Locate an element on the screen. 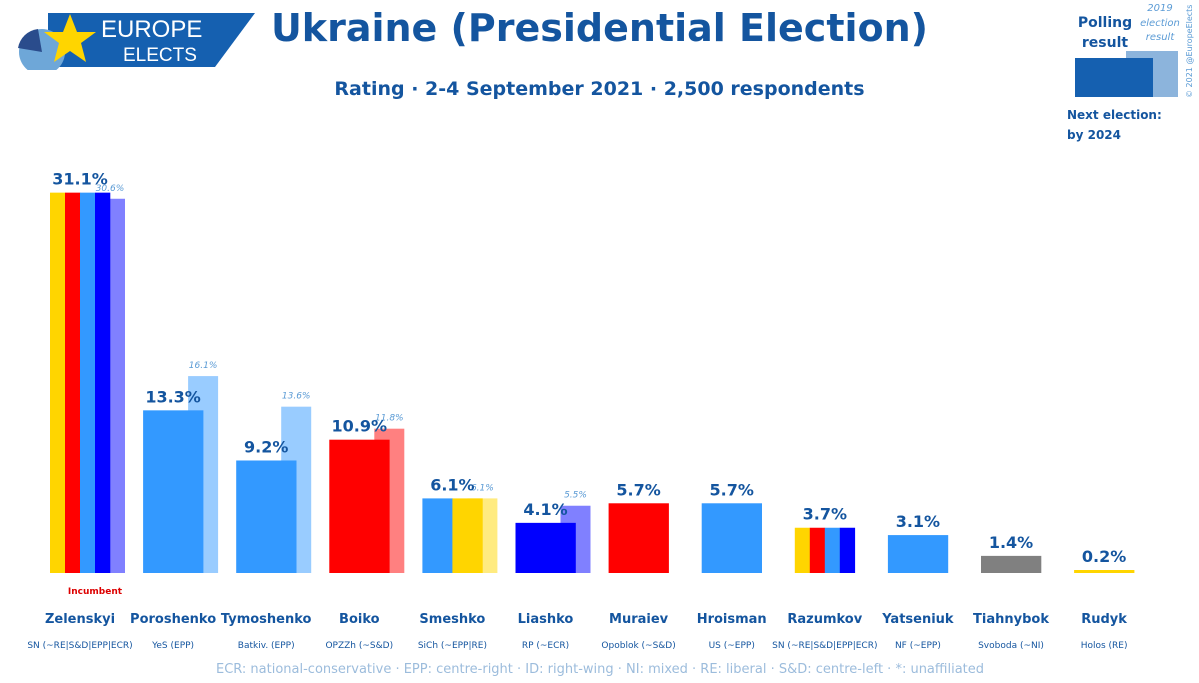 This screenshot has width=1199, height=683. incumbent-annotation: Incumbent is located at coordinates (95, 592).